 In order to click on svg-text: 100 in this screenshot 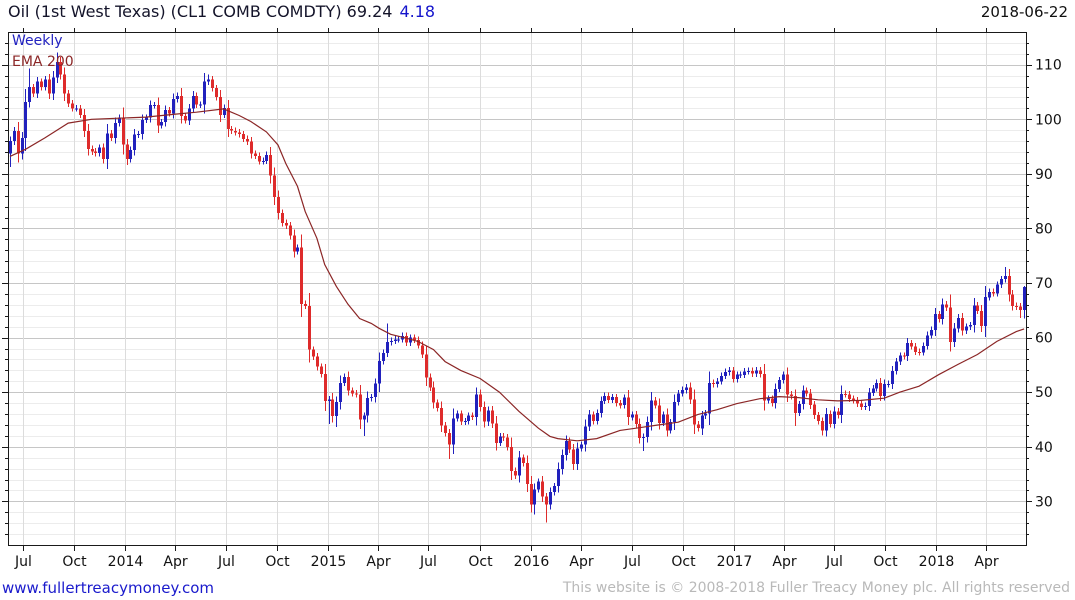, I will do `click(1048, 120)`.